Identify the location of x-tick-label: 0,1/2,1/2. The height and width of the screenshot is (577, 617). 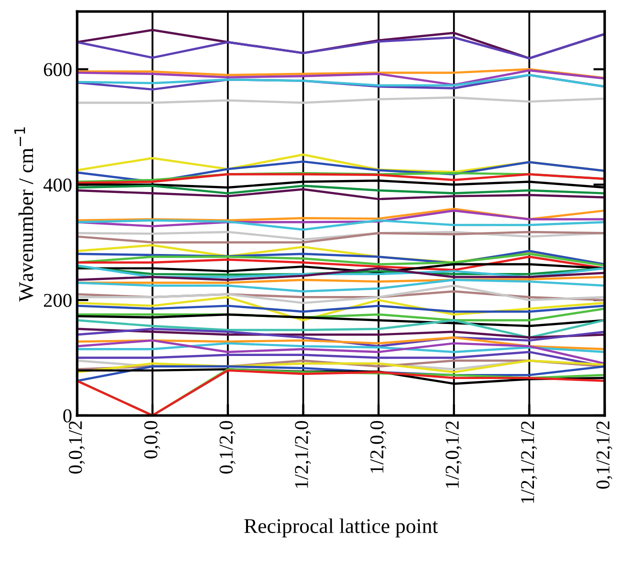
(604, 455).